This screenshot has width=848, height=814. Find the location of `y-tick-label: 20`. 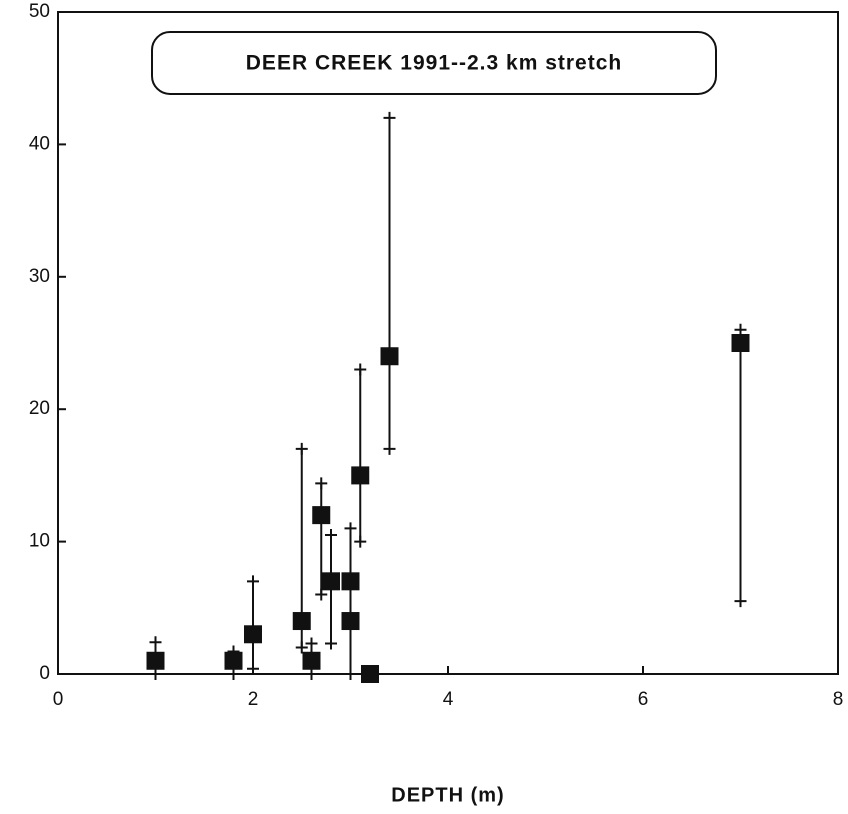

y-tick-label: 20 is located at coordinates (39, 408).